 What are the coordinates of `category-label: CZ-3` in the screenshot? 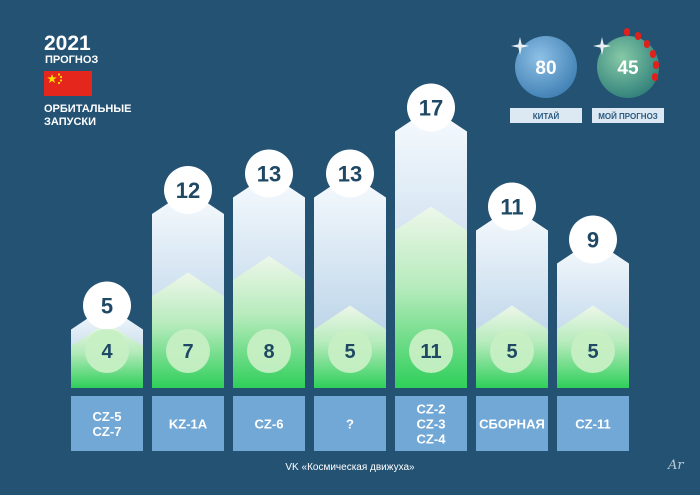 It's located at (431, 424).